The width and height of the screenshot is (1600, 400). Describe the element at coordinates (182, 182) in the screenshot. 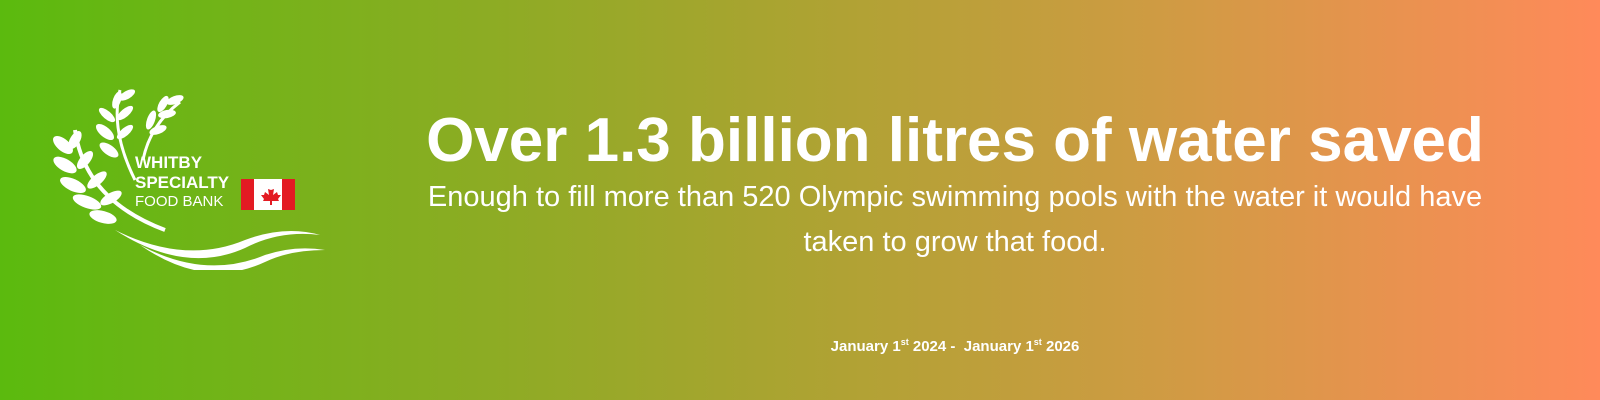

I see `logo-line: SPECIALTY` at that location.